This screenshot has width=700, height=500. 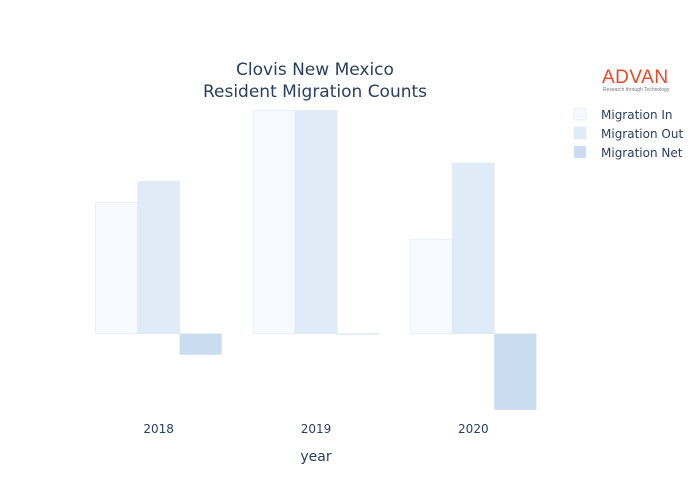 I want to click on x-tick-label-2018: 2018, so click(x=158, y=429).